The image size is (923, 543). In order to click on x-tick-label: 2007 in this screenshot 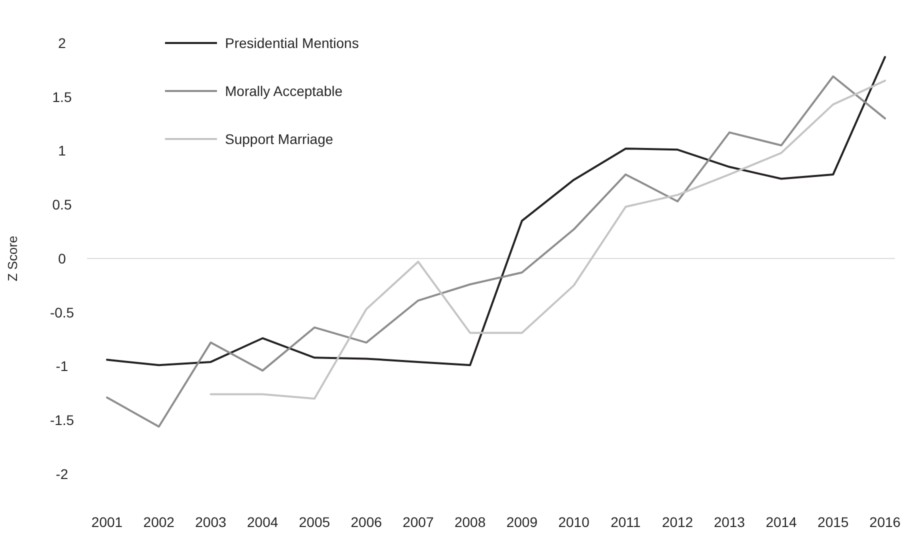, I will do `click(418, 522)`.